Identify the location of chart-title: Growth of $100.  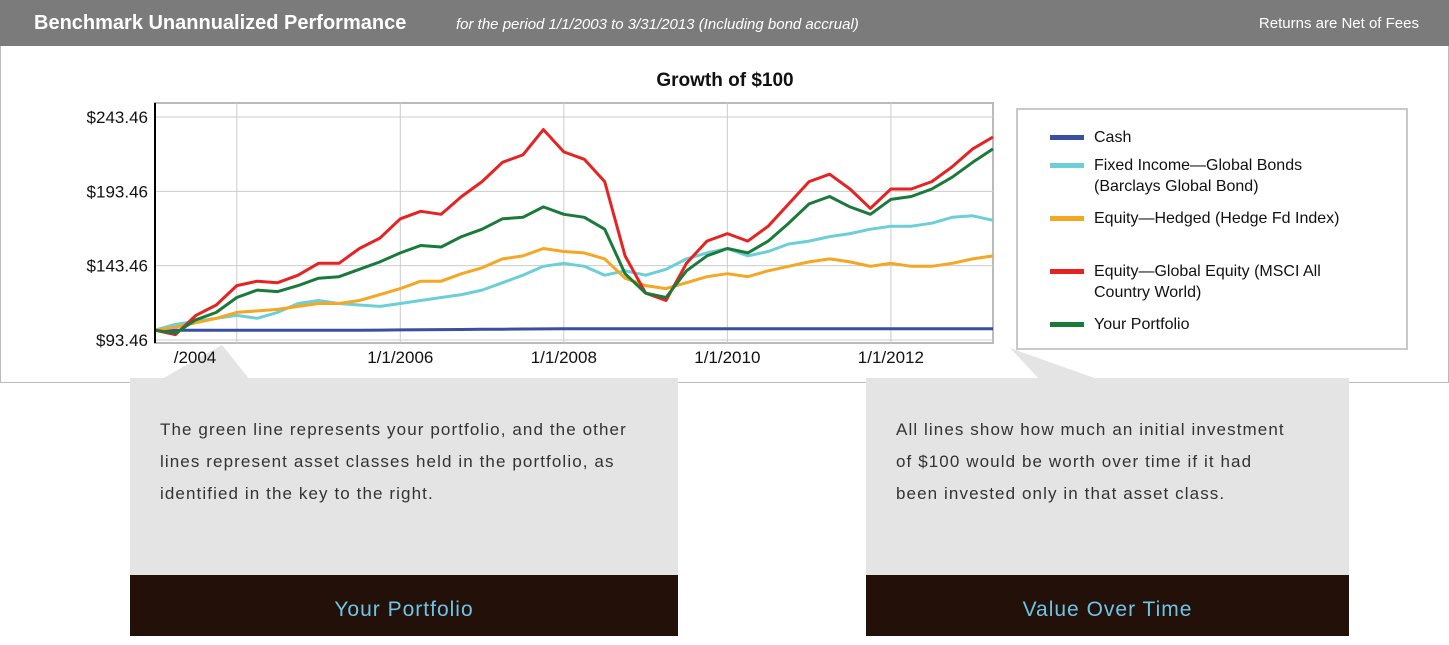
(724, 80).